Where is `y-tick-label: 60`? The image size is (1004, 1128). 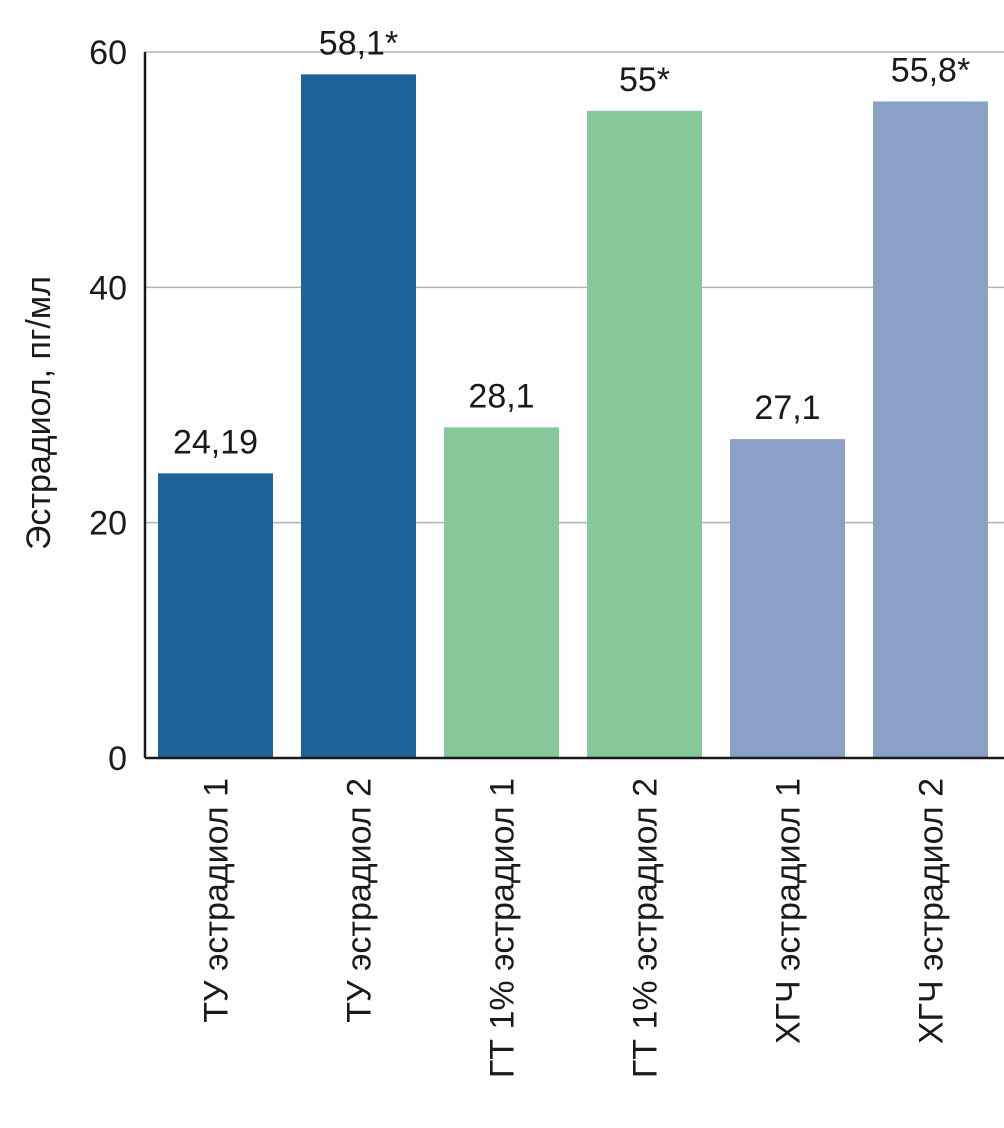 y-tick-label: 60 is located at coordinates (108, 53).